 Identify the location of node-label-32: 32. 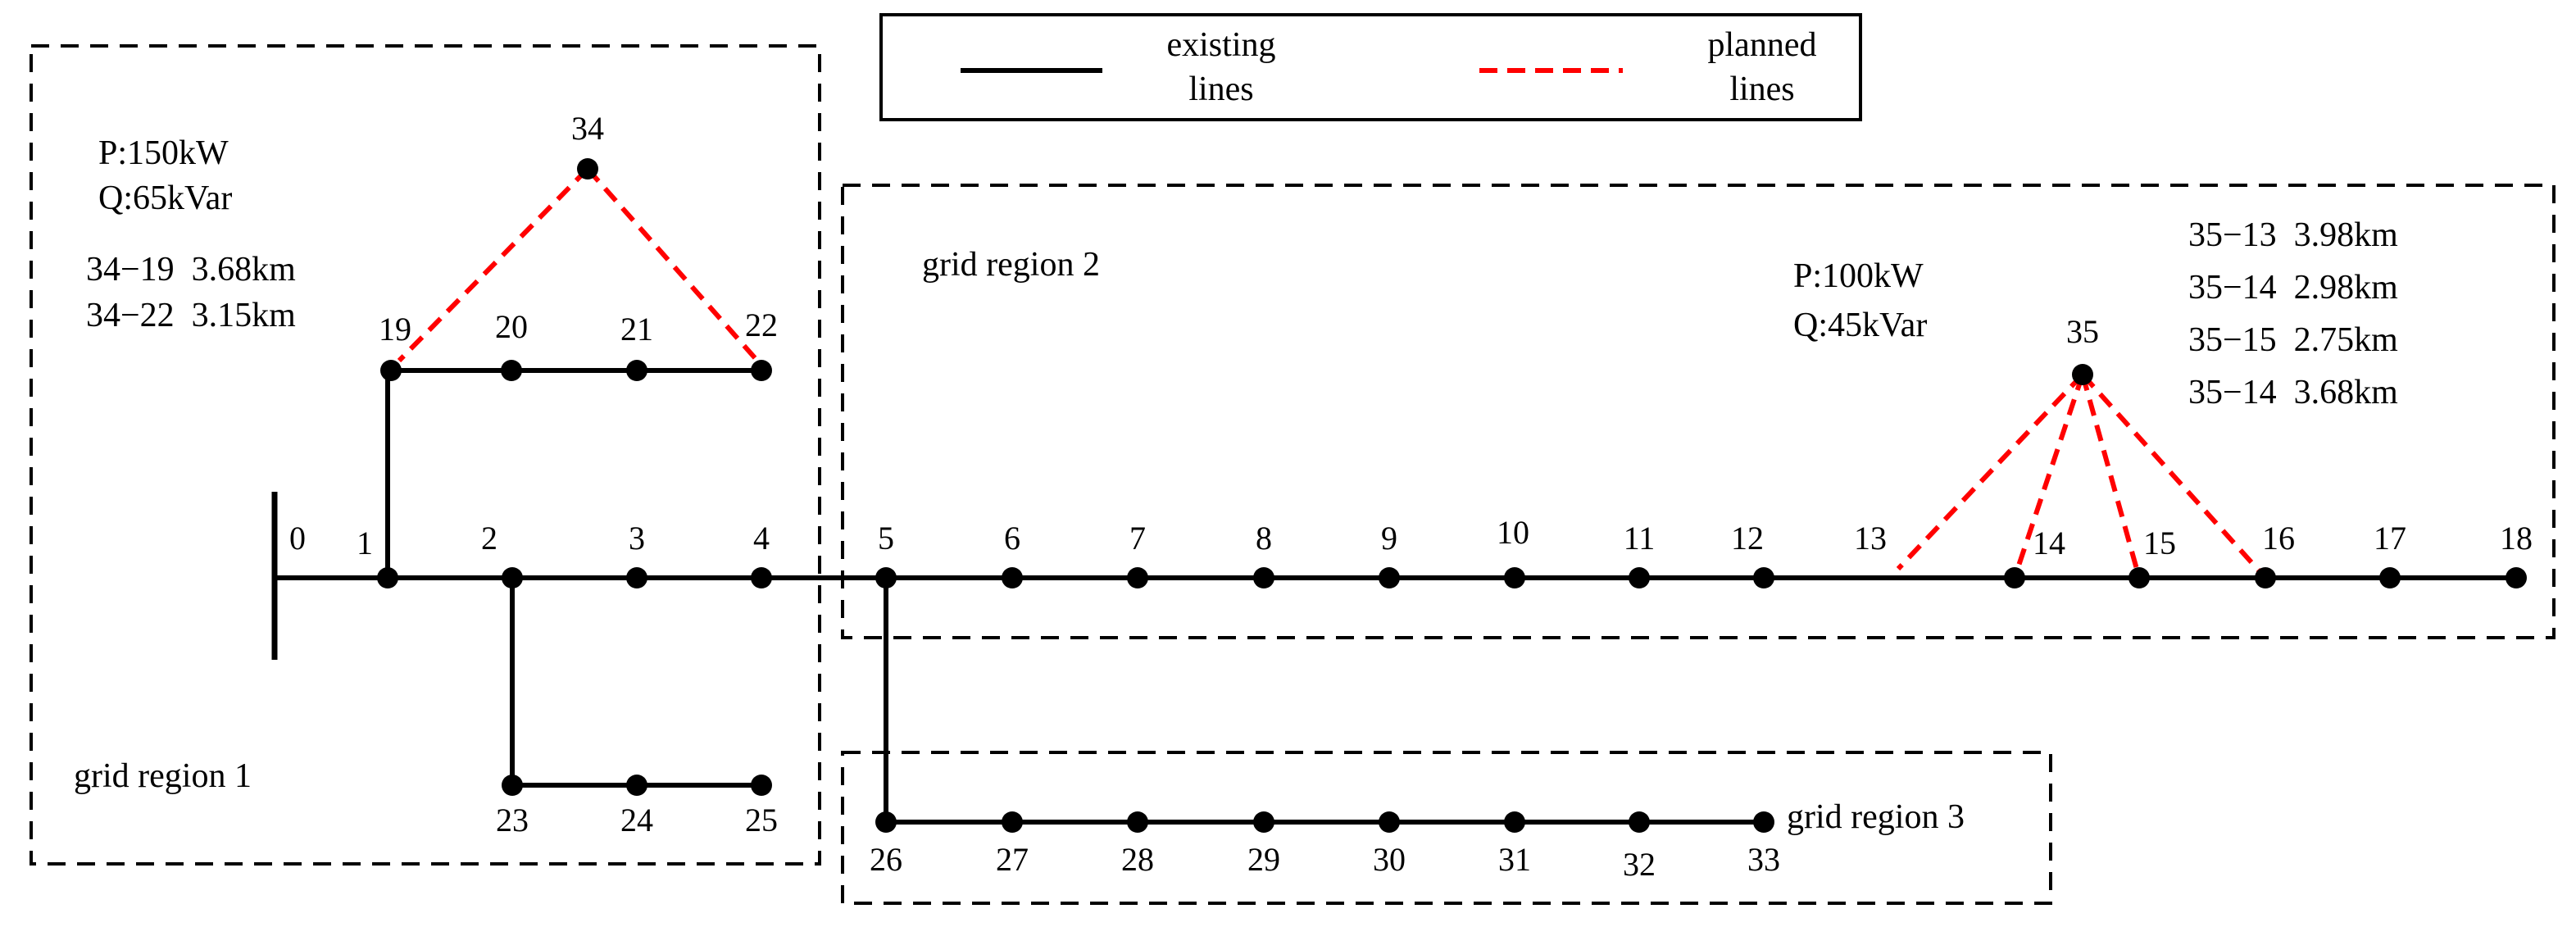
(1639, 864).